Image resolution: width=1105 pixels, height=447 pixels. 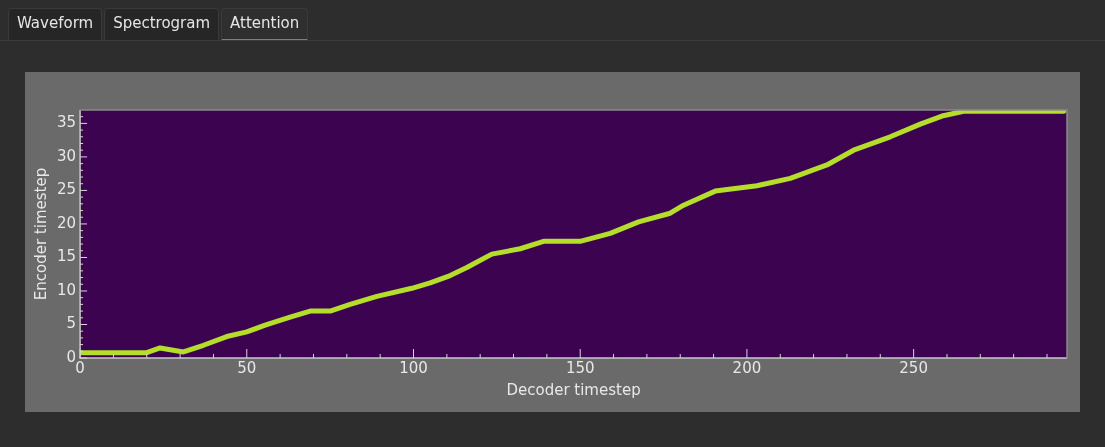 I want to click on y-tick-label: 5, so click(x=71, y=323).